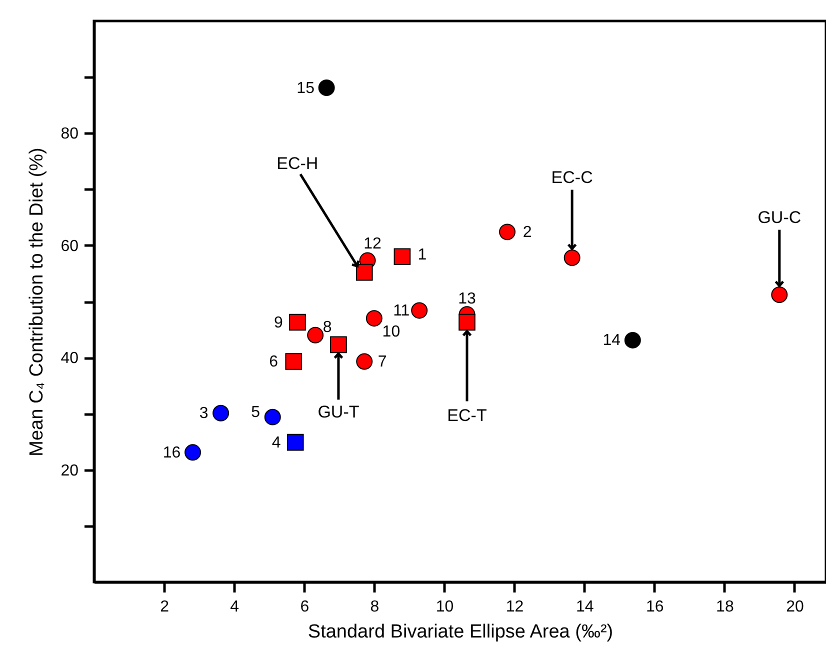 The width and height of the screenshot is (829, 653). Describe the element at coordinates (273, 362) in the screenshot. I see `annotation: 6` at that location.